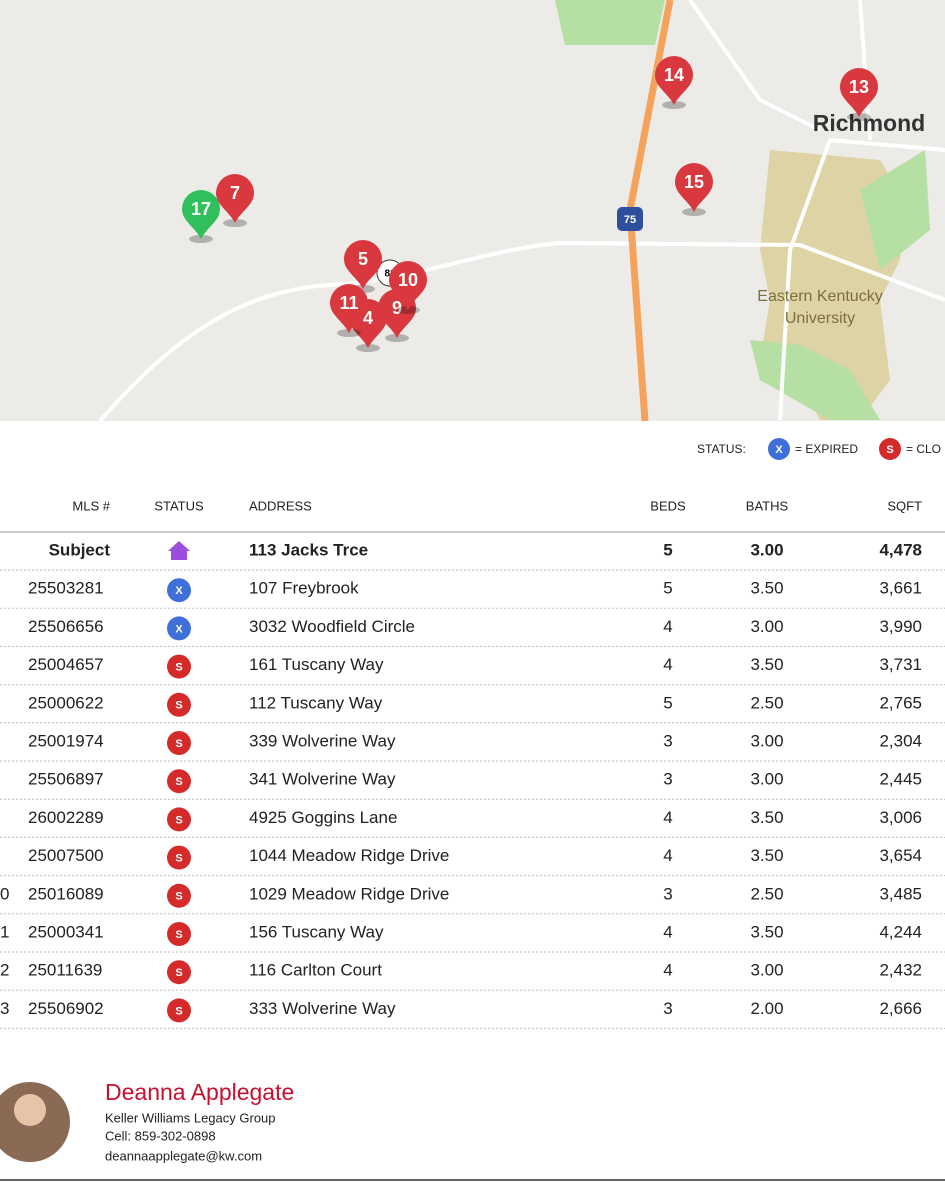 The width and height of the screenshot is (945, 1182). I want to click on cell-mls: Subject, so click(80, 549).